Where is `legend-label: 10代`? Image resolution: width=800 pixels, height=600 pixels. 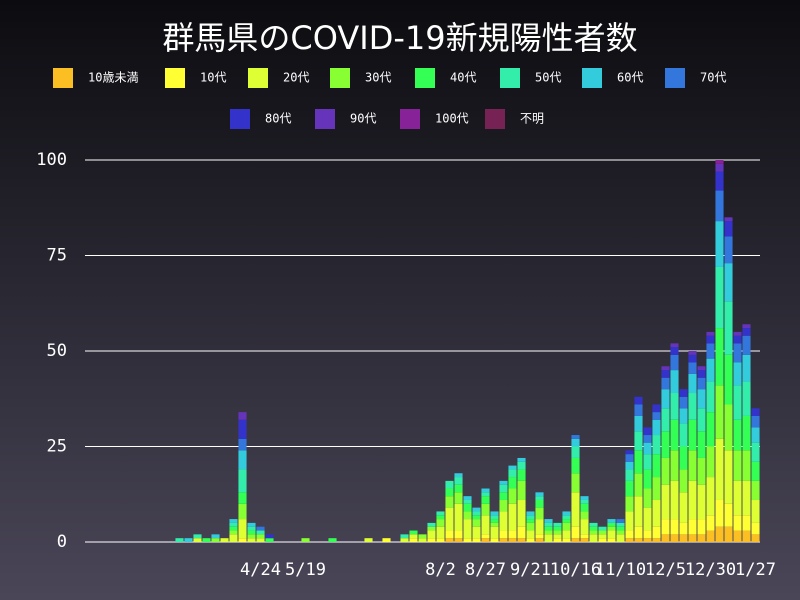 legend-label: 10代 is located at coordinates (213, 78).